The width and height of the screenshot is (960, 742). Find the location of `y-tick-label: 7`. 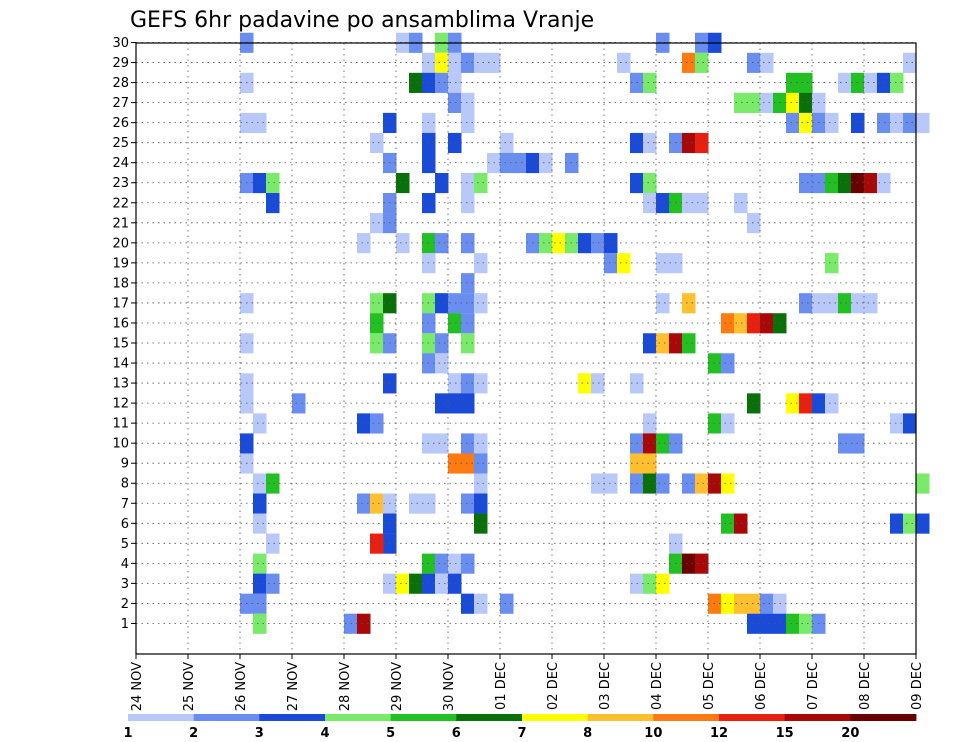

y-tick-label: 7 is located at coordinates (125, 504).